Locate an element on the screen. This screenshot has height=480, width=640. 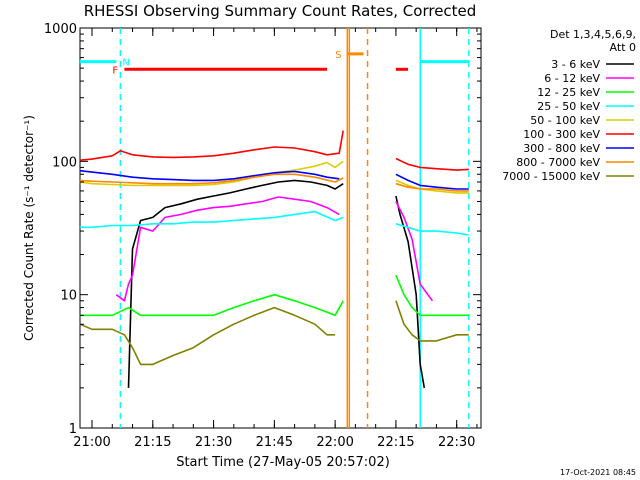
legend-label: 100 - 300 keV is located at coordinates (561, 134).